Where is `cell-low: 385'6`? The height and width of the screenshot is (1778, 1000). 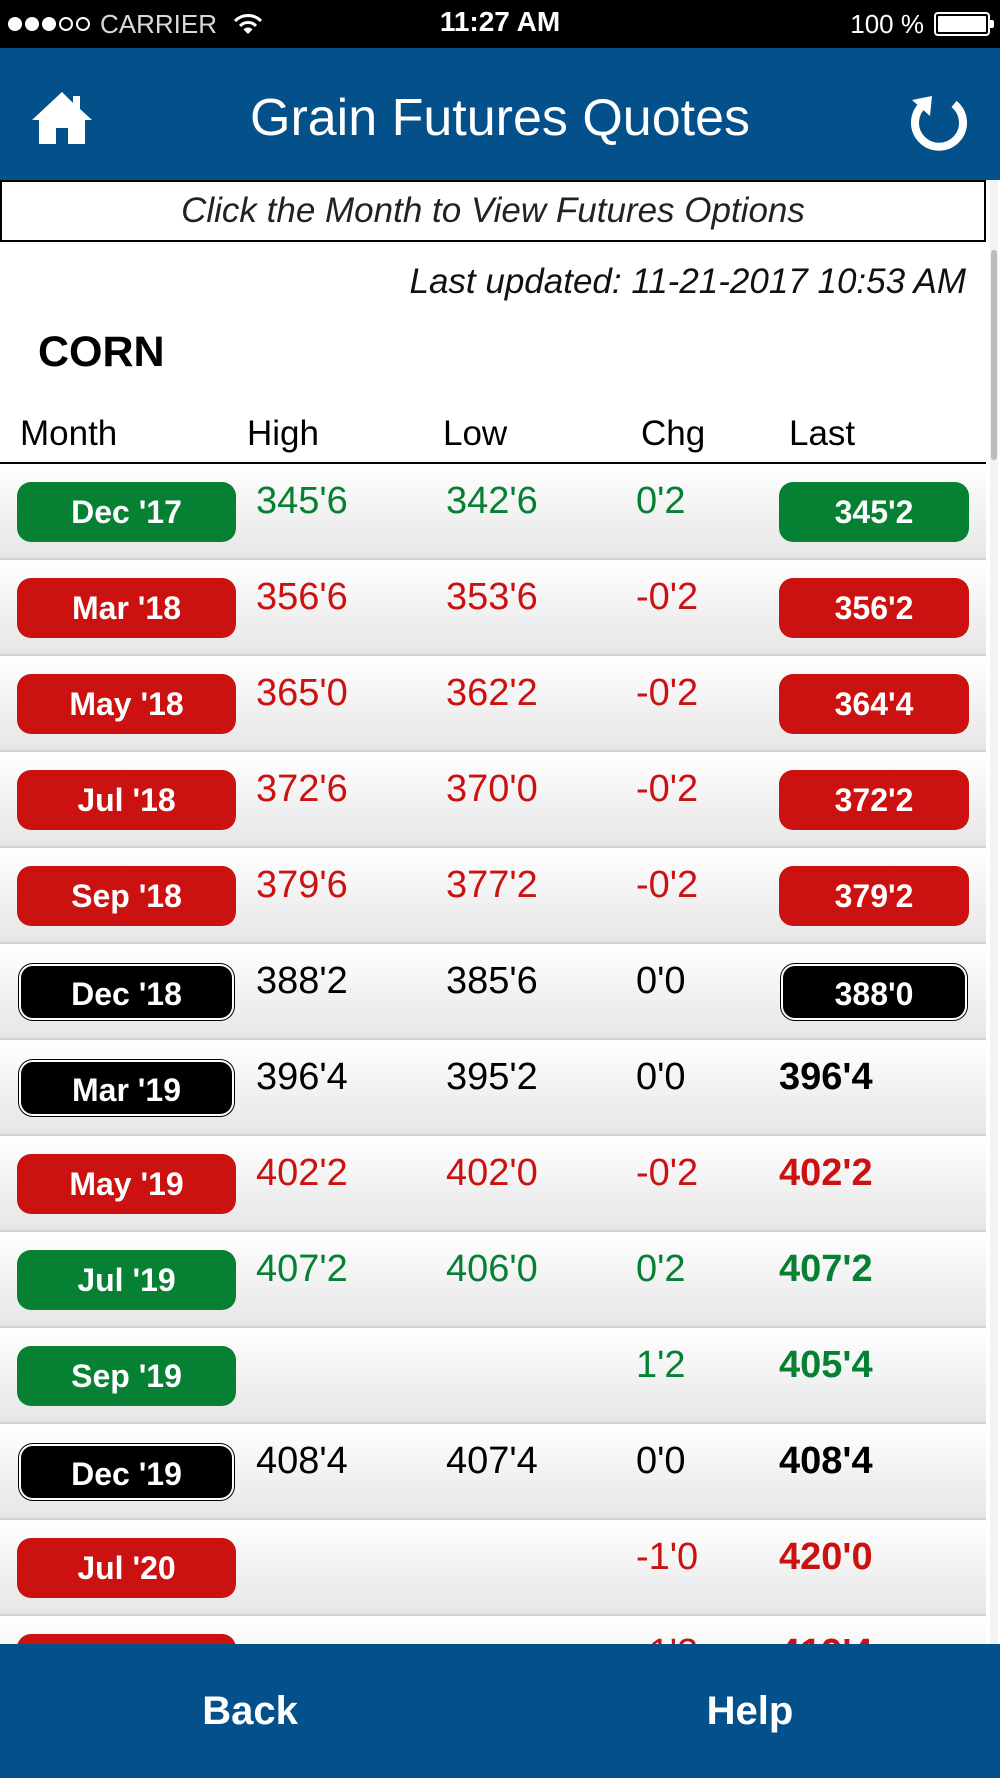
cell-low: 385'6 is located at coordinates (492, 981).